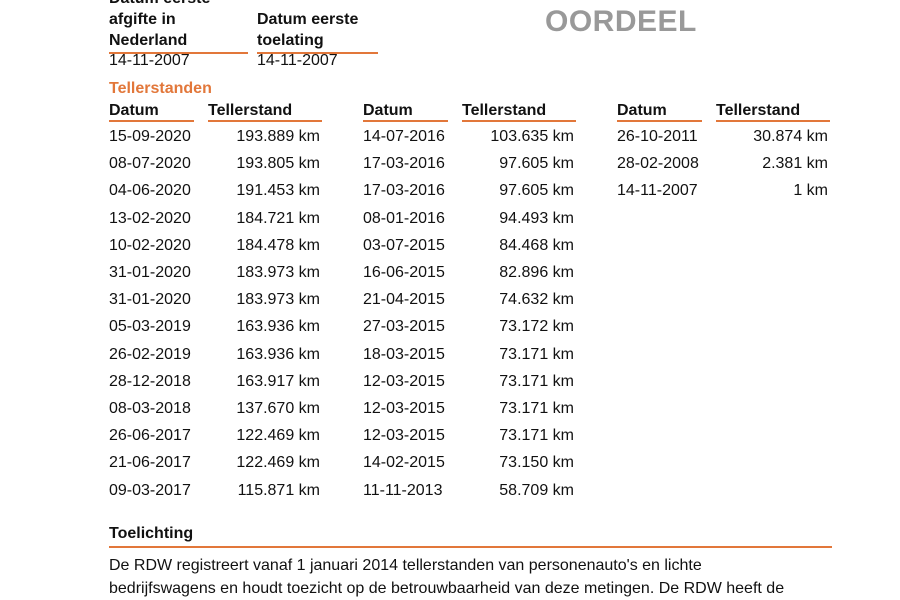 The image size is (900, 600). I want to click on table-row: 15-09-2020 193.889 km, so click(214, 141).